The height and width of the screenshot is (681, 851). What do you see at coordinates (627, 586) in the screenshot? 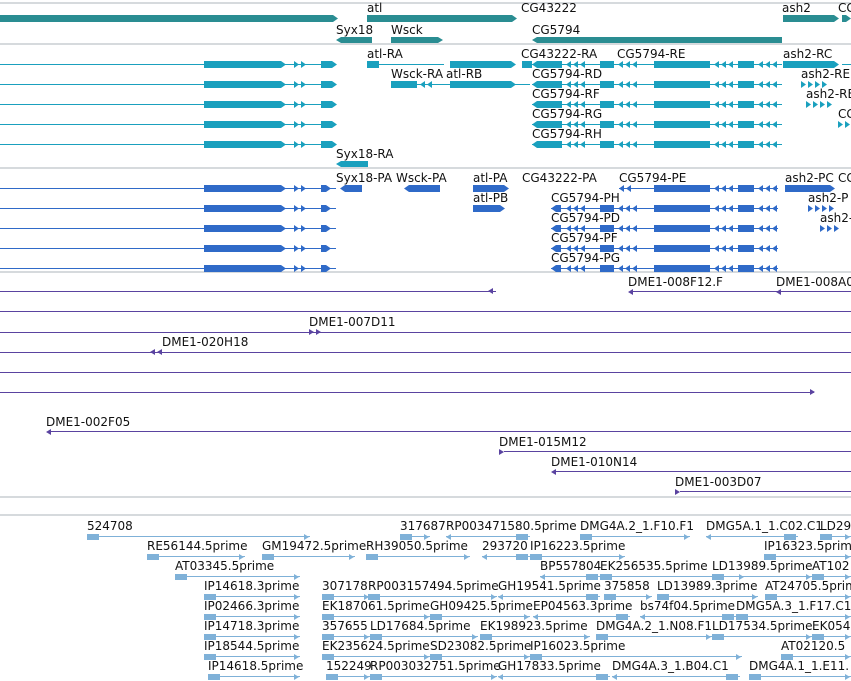
I see `est-label: 375858` at bounding box center [627, 586].